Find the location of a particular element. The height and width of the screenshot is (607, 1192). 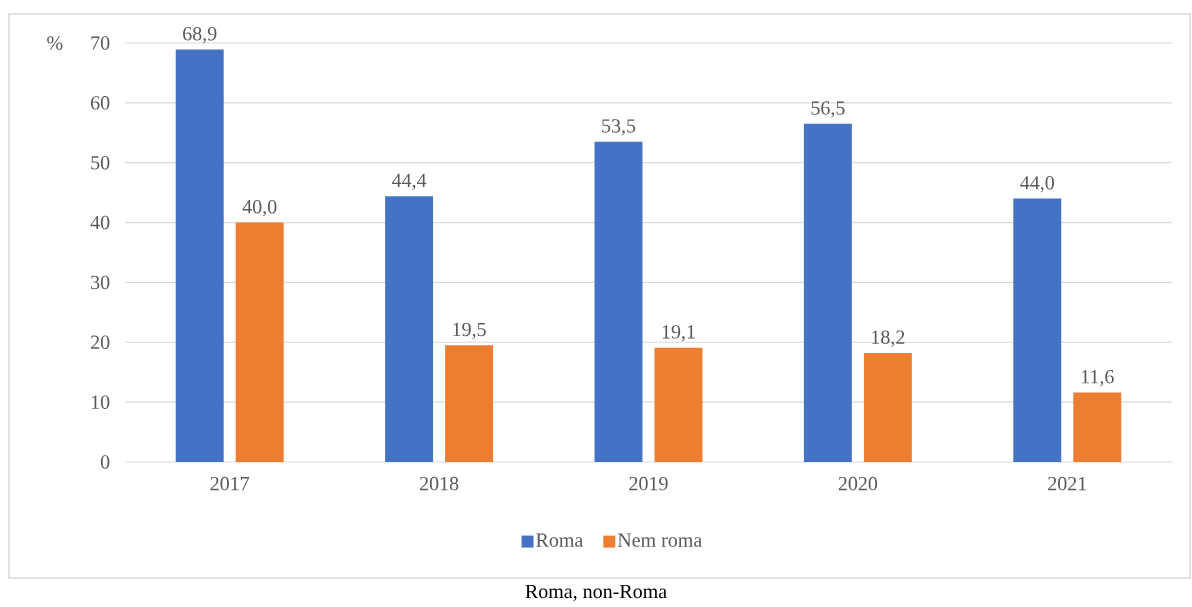

data-label: 19,5 is located at coordinates (469, 331).